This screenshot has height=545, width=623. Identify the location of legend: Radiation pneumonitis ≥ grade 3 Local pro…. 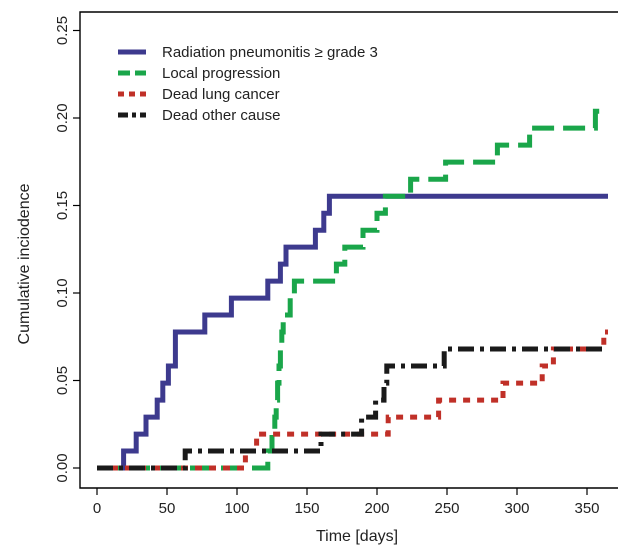
(248, 84).